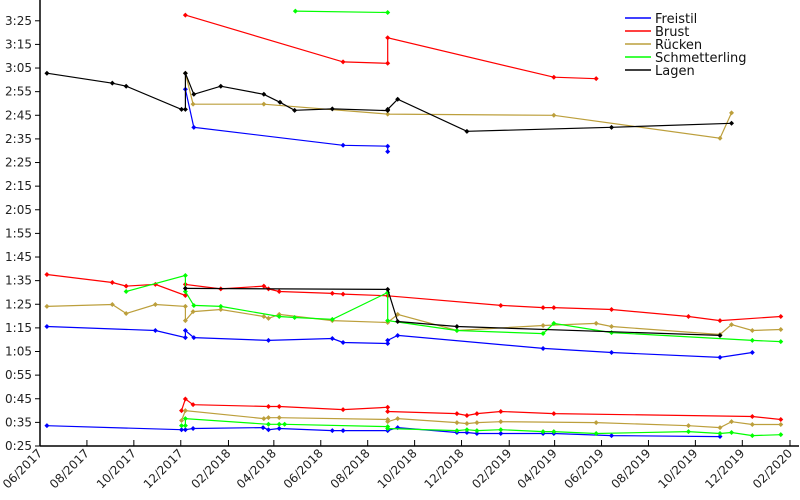 Image resolution: width=800 pixels, height=500 pixels. I want to click on legend-label: Freistil, so click(676, 19).